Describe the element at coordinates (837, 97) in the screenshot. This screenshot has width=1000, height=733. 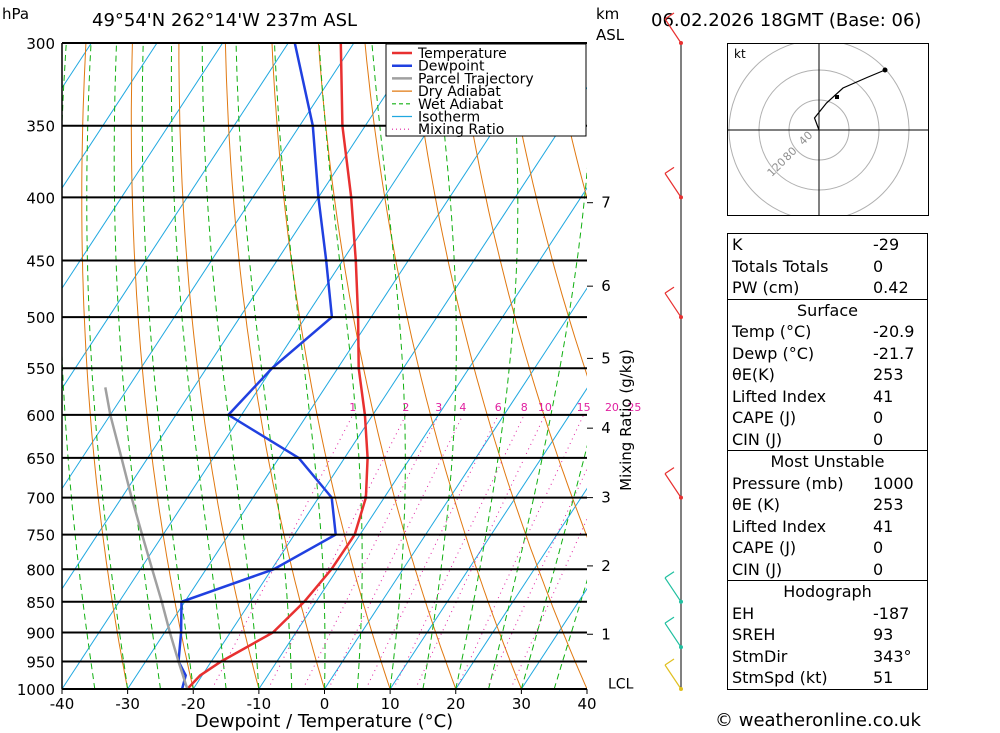
I see `storm-motion-marker` at that location.